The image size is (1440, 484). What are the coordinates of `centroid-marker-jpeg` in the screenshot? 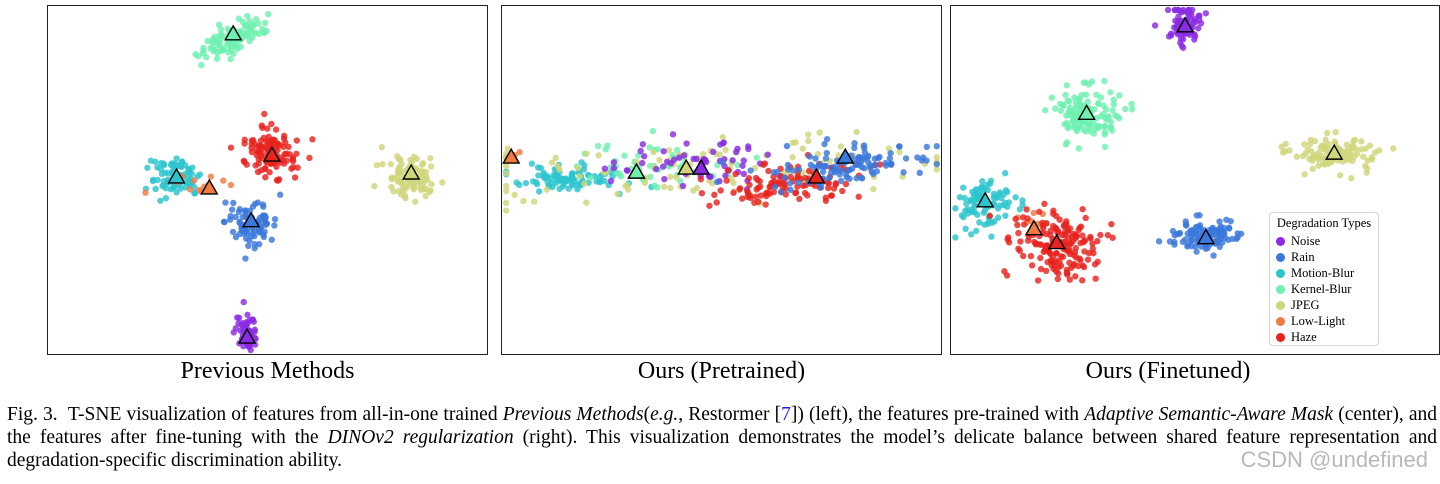 It's located at (411, 171).